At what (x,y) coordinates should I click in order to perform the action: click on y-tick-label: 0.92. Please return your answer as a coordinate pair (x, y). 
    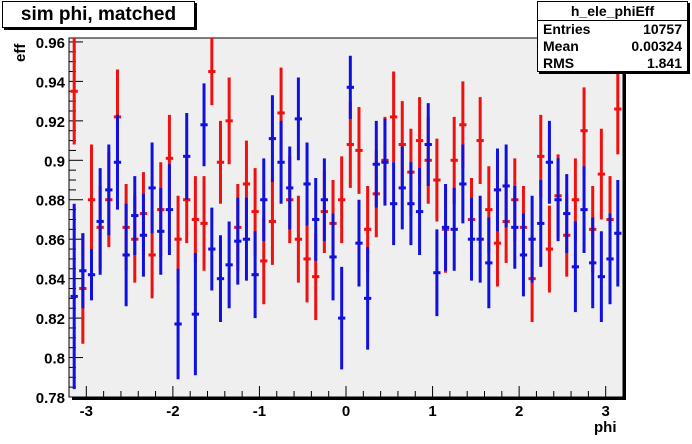
    Looking at the image, I should click on (50, 122).